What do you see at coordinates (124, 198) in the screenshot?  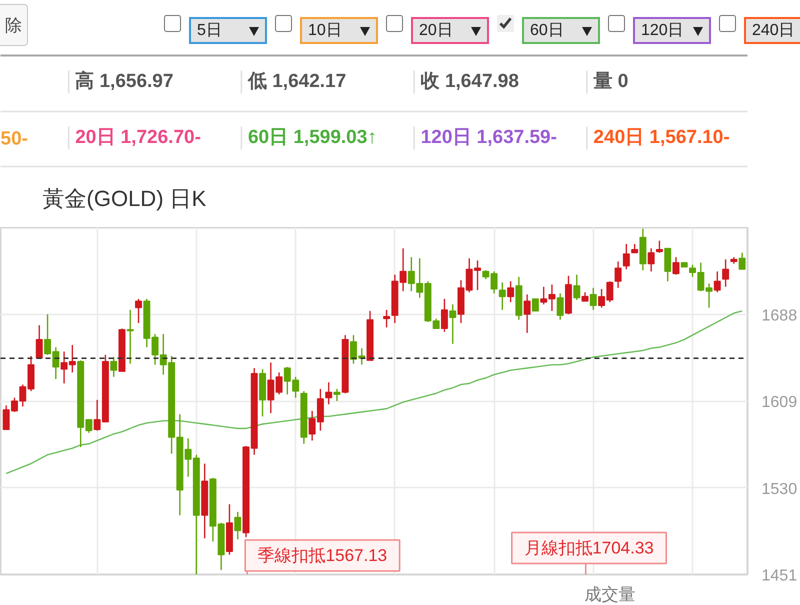 I see `chart-title: 黃金(GOLD) 日K` at bounding box center [124, 198].